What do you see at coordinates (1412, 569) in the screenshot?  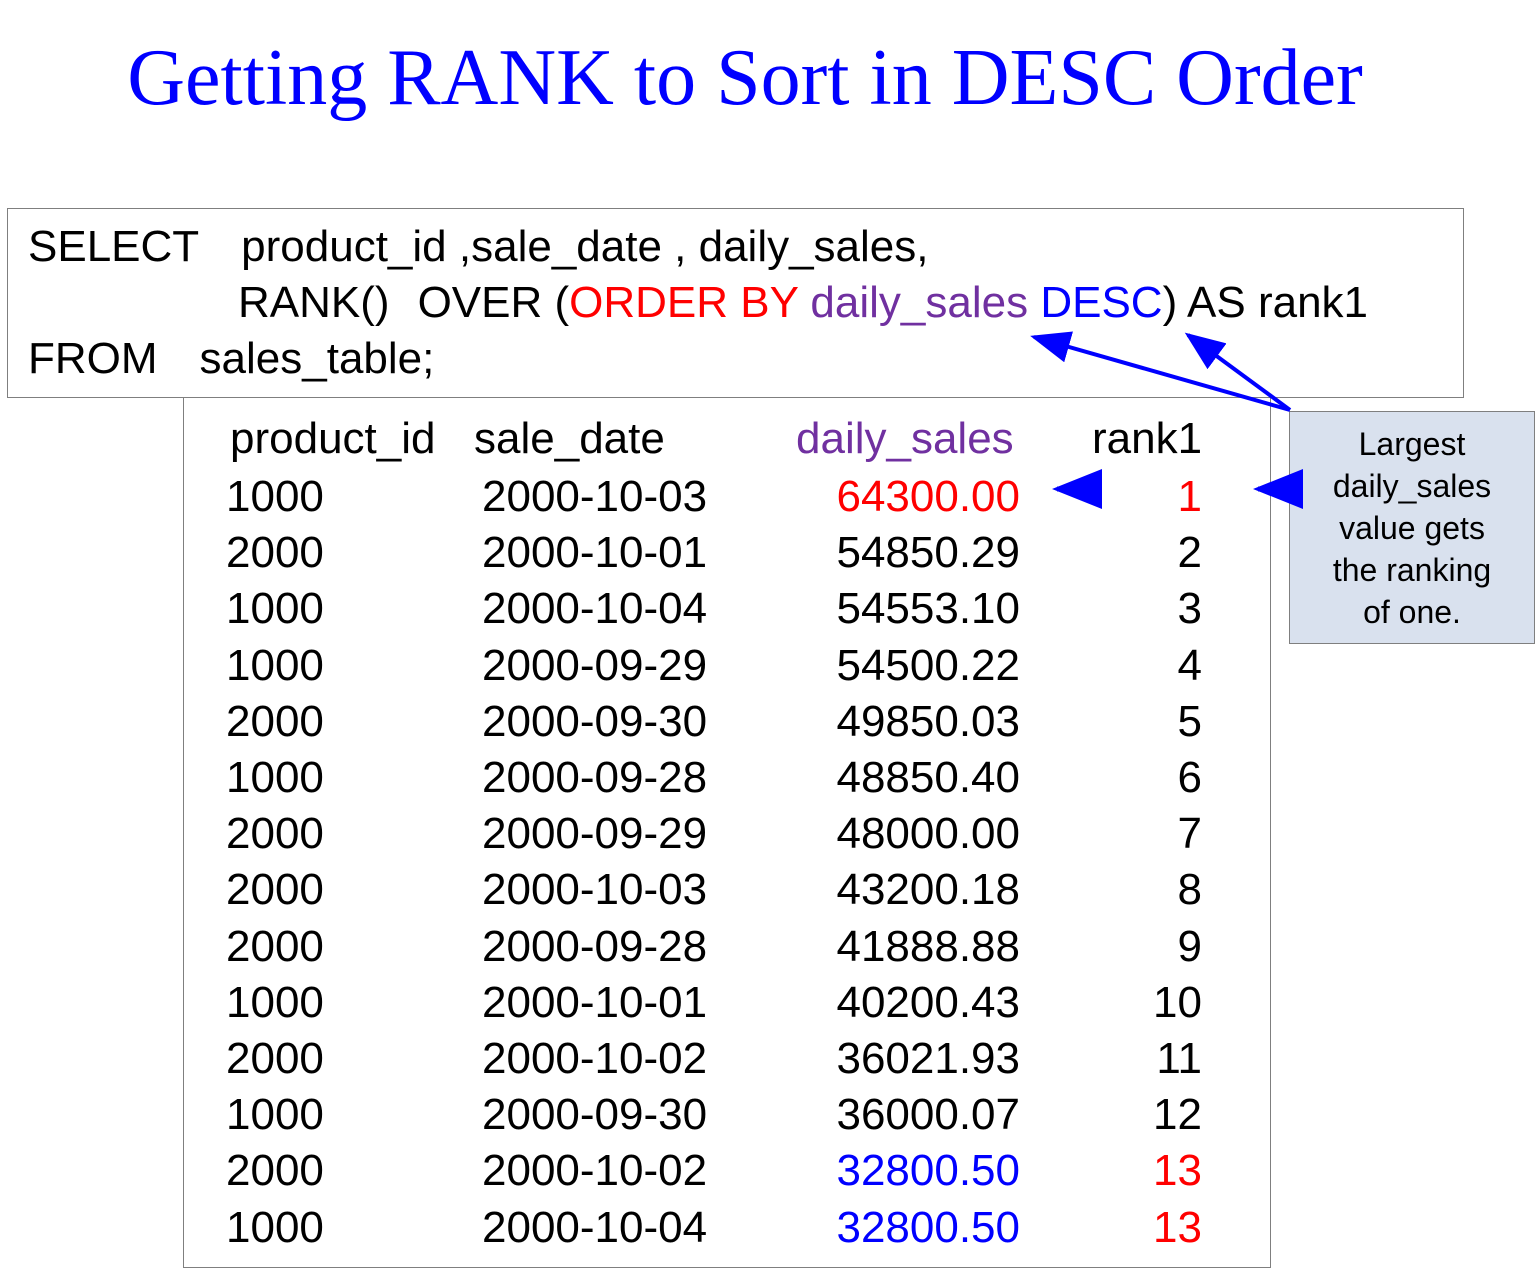 I see `callout-line: the ranking` at bounding box center [1412, 569].